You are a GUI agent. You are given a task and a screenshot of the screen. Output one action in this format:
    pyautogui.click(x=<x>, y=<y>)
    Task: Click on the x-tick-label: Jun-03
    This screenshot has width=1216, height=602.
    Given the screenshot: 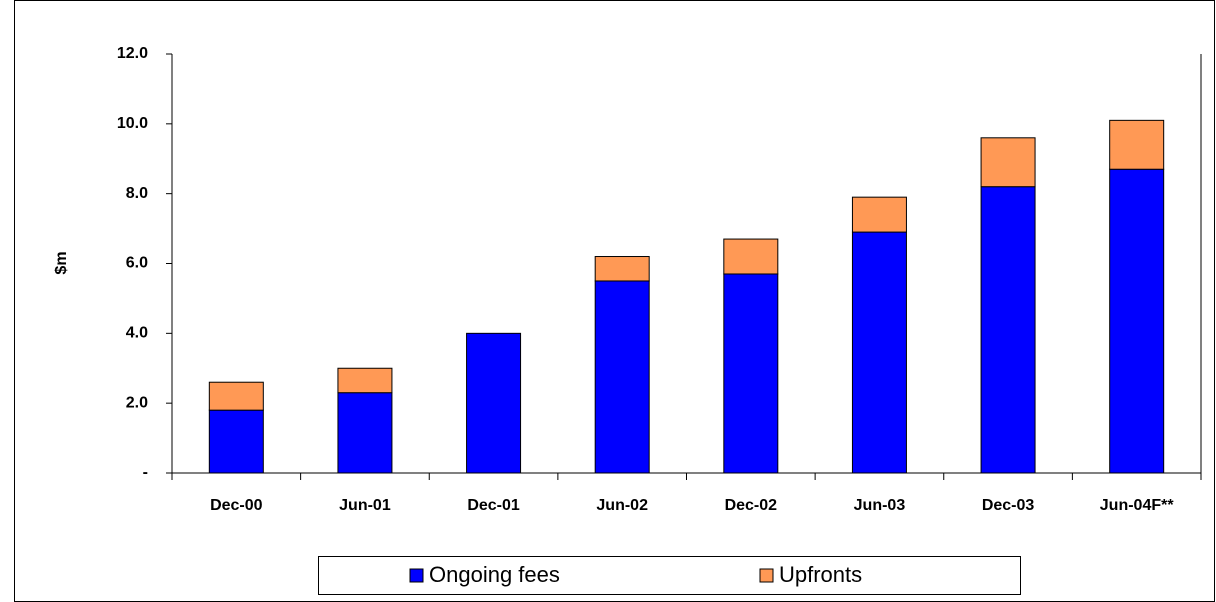 What is the action you would take?
    pyautogui.click(x=880, y=505)
    